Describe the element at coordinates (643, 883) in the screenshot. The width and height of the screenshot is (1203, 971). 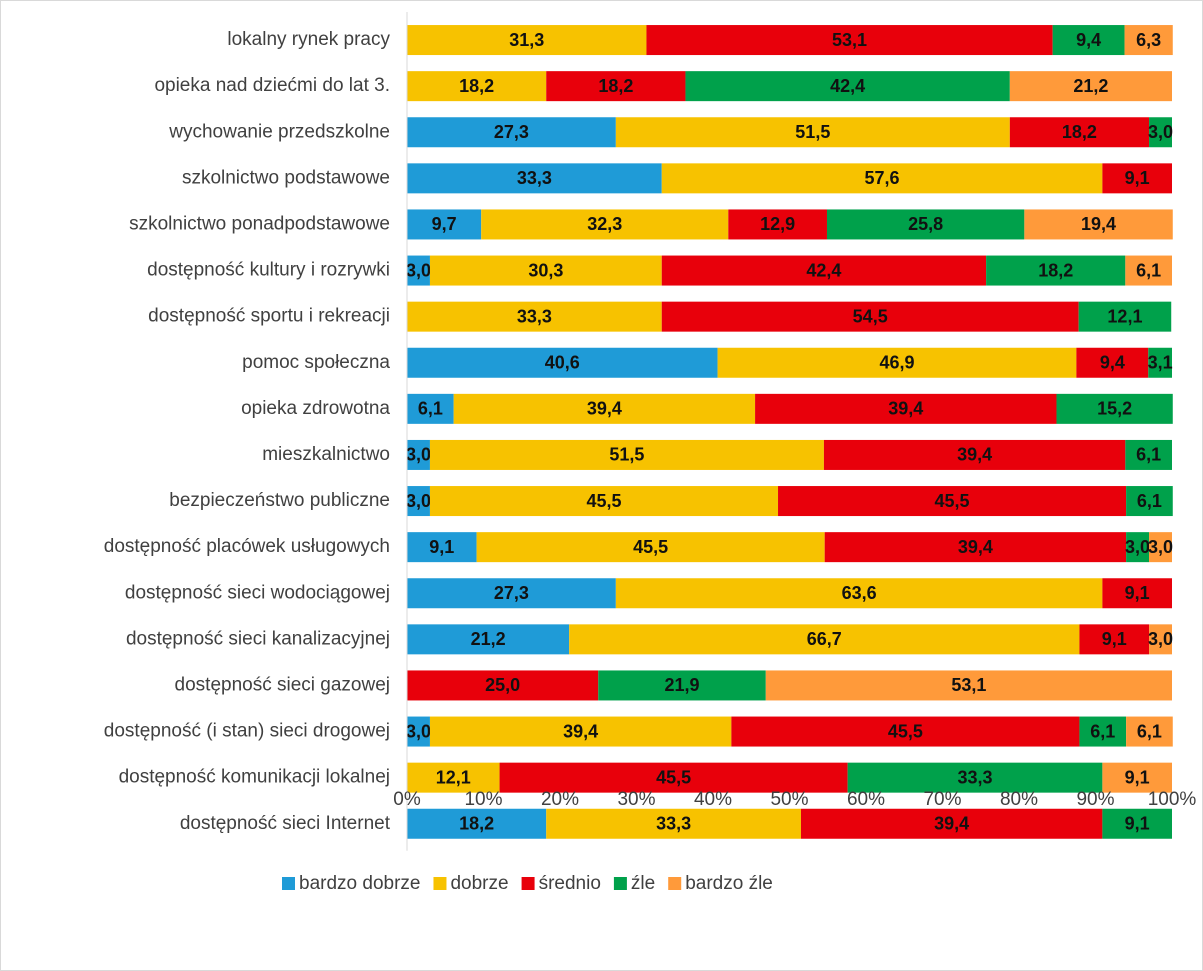
I see `legend-label: źle` at that location.